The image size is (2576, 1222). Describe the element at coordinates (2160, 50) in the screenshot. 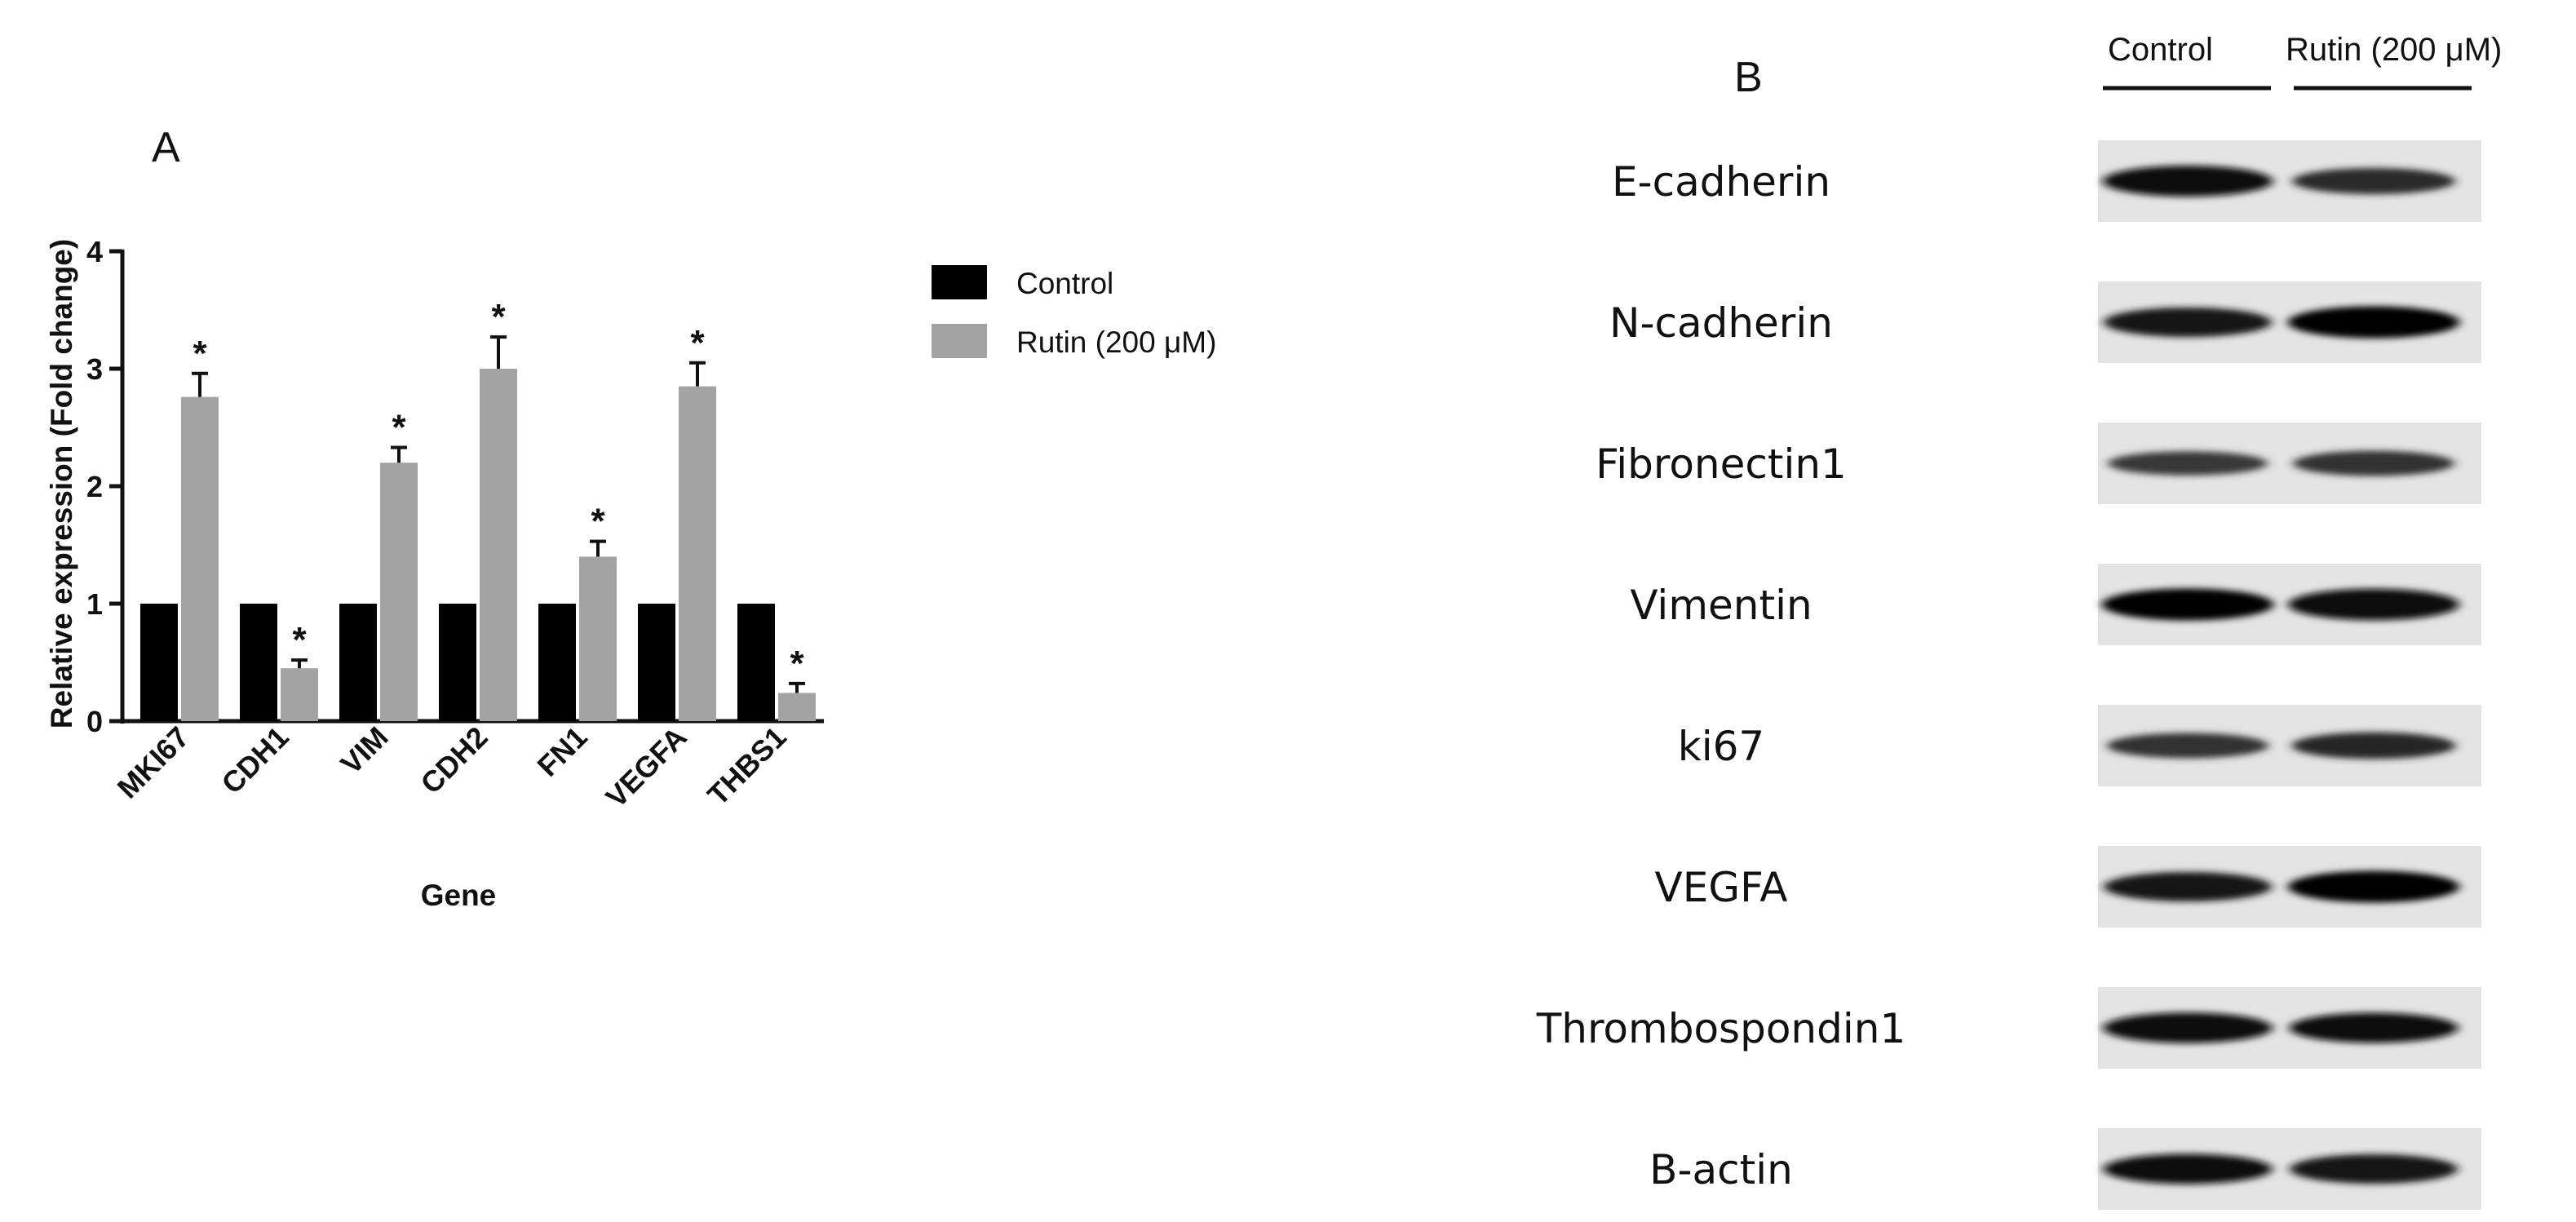

I see `lane-label-control: Control` at that location.